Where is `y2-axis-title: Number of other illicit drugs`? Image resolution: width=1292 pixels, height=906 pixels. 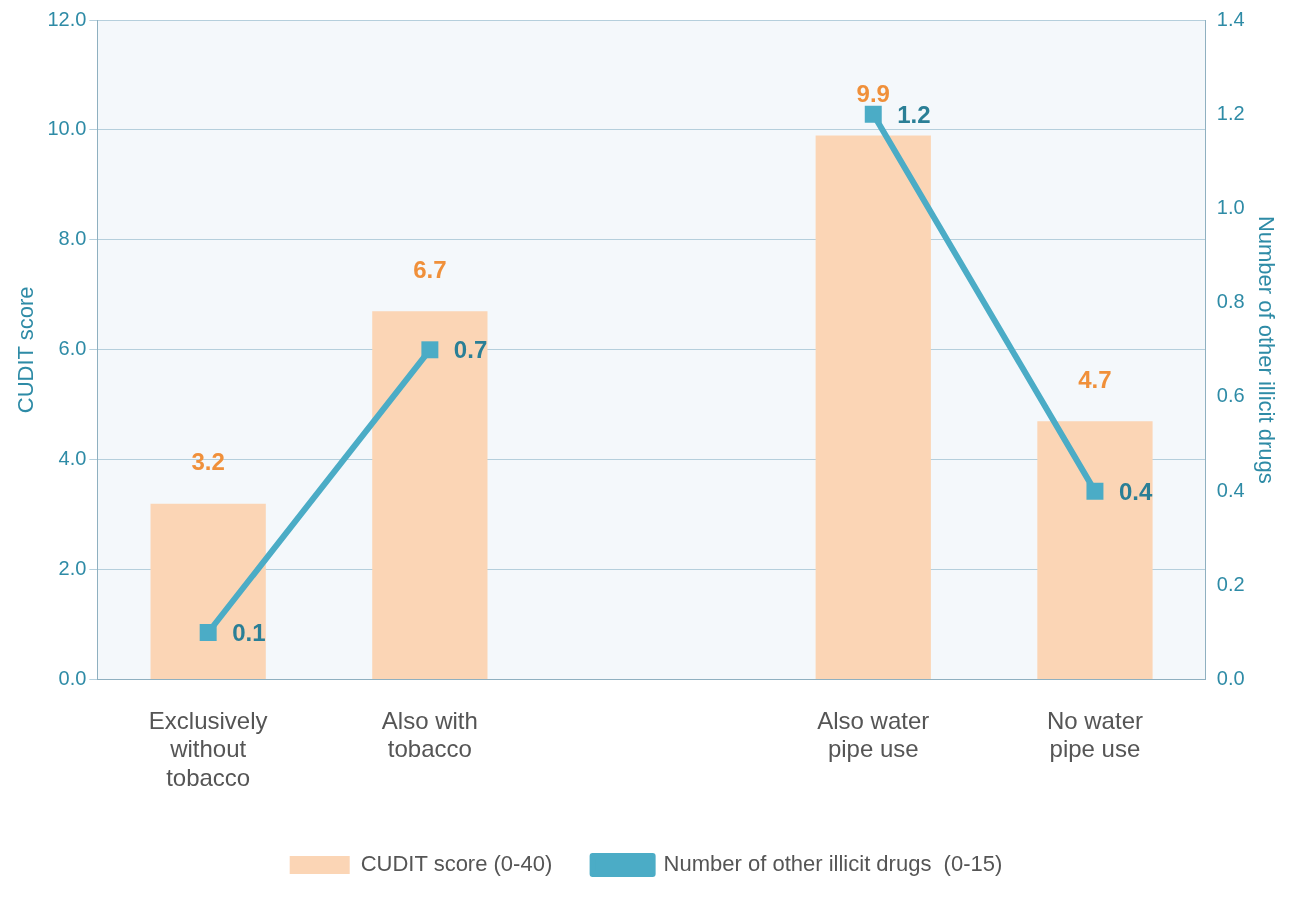
y2-axis-title: Number of other illicit drugs is located at coordinates (1266, 349).